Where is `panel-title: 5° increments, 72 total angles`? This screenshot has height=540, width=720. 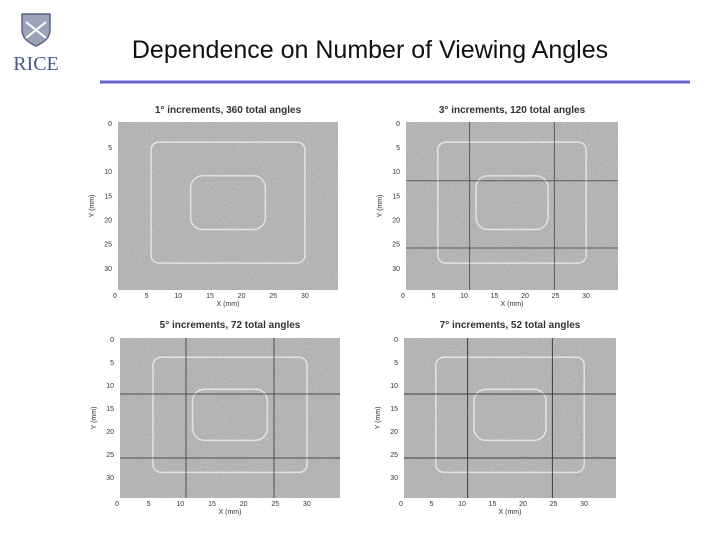 panel-title: 5° increments, 72 total angles is located at coordinates (230, 325).